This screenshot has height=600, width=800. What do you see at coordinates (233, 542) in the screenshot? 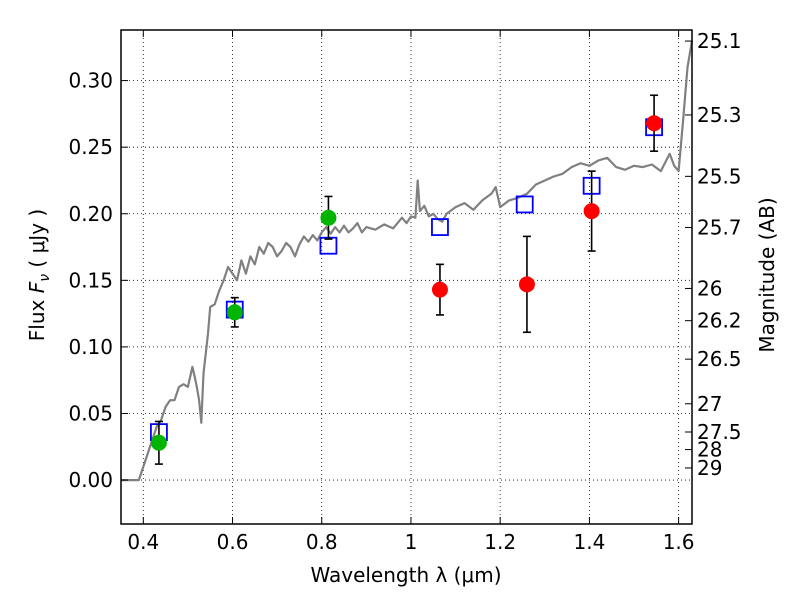
I see `x-tick-label: 0.6` at bounding box center [233, 542].